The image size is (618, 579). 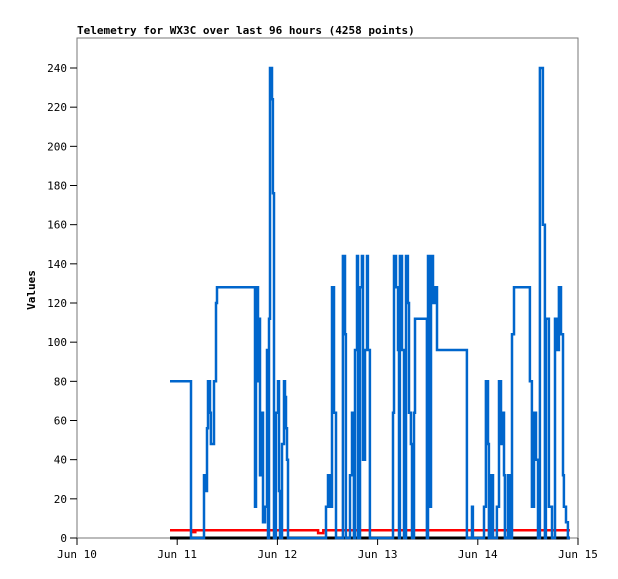 I want to click on y-tick-label: 0, so click(x=63, y=538).